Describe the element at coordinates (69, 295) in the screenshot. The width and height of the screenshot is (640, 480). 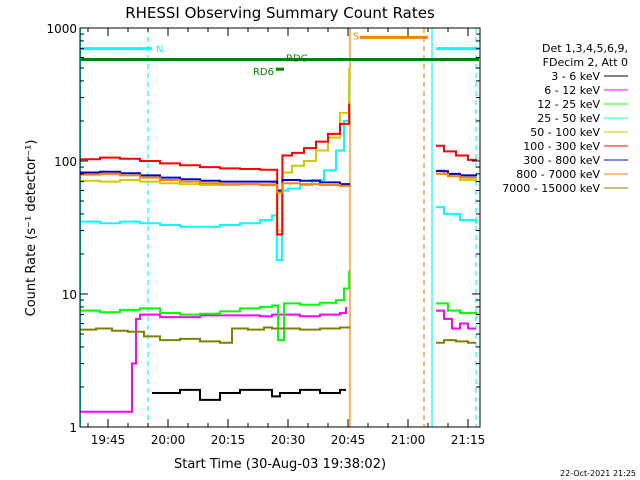
I see `y-tick-label: 10` at that location.